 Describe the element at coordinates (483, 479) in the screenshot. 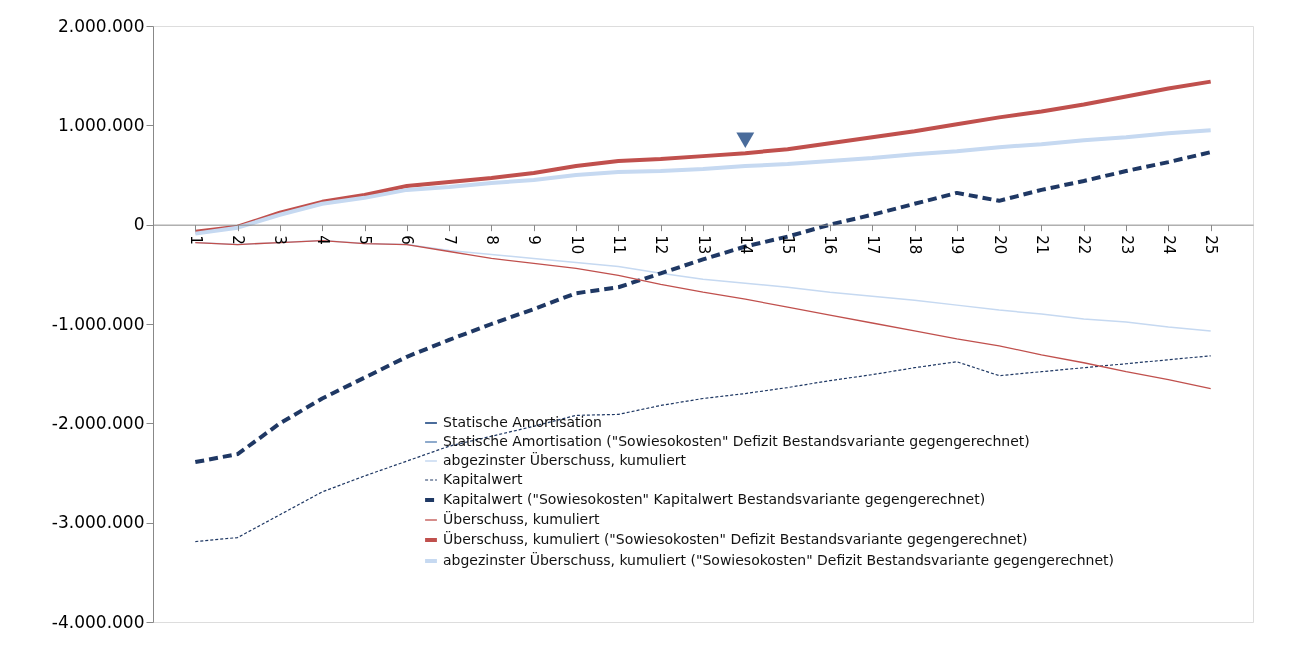

I see `legend-label: Kapitalwert` at that location.